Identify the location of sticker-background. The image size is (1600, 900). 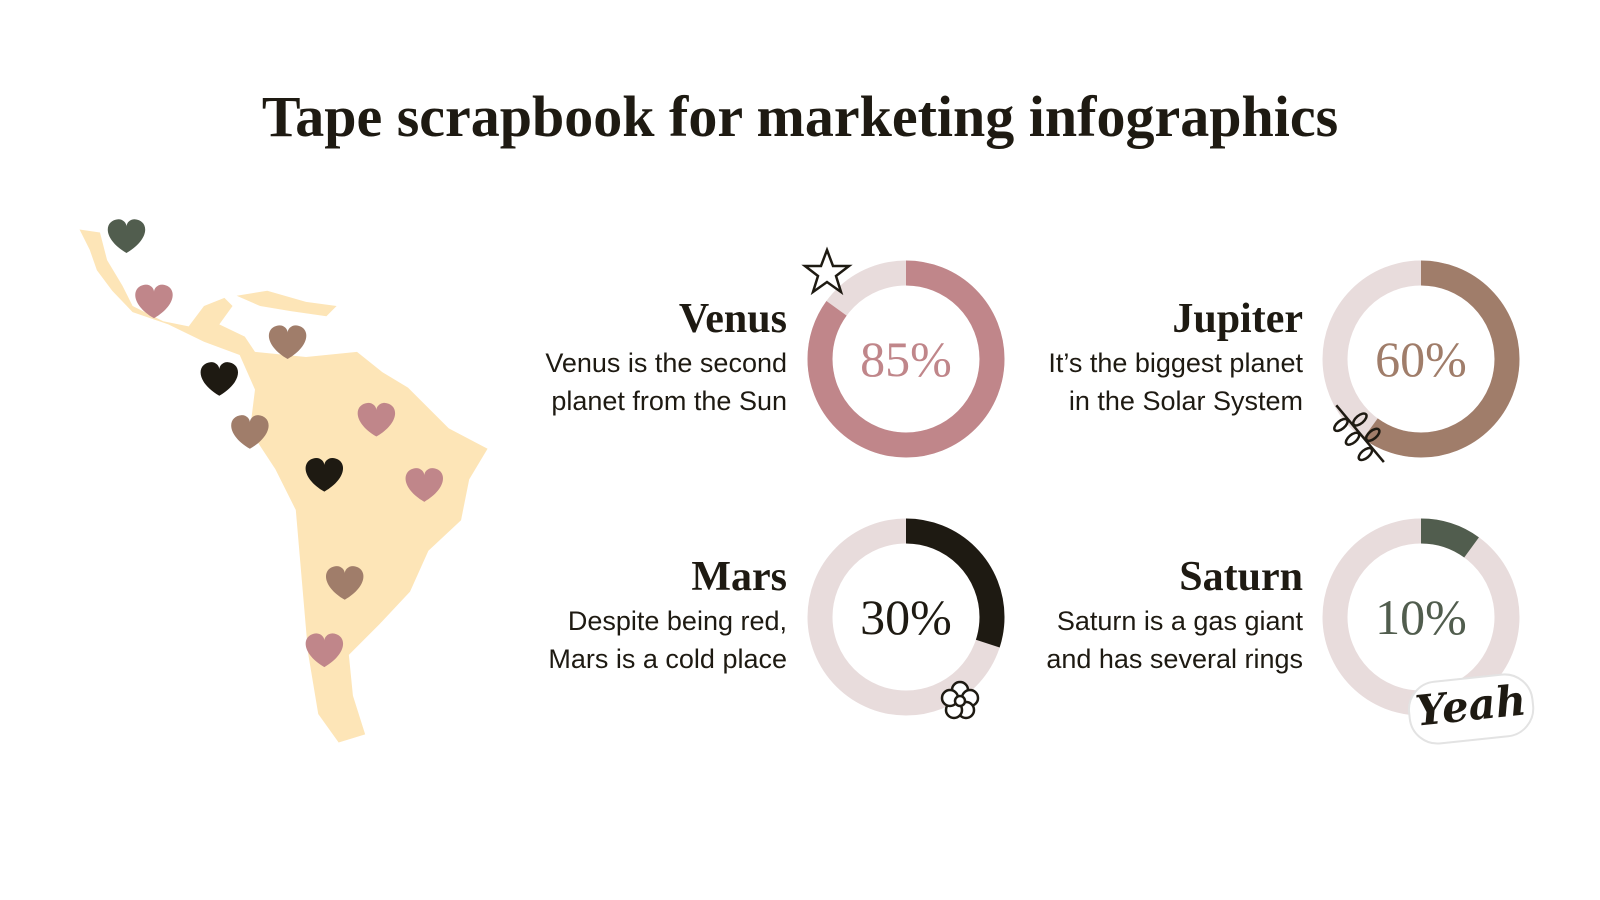
(1471, 709).